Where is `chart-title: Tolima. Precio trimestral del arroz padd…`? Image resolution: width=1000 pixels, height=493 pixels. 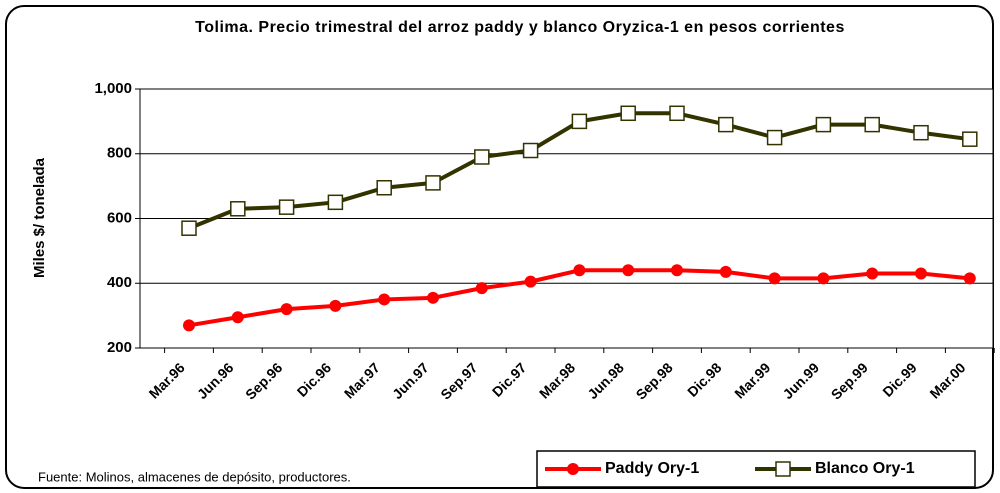 chart-title: Tolima. Precio trimestral del arroz padd… is located at coordinates (520, 27).